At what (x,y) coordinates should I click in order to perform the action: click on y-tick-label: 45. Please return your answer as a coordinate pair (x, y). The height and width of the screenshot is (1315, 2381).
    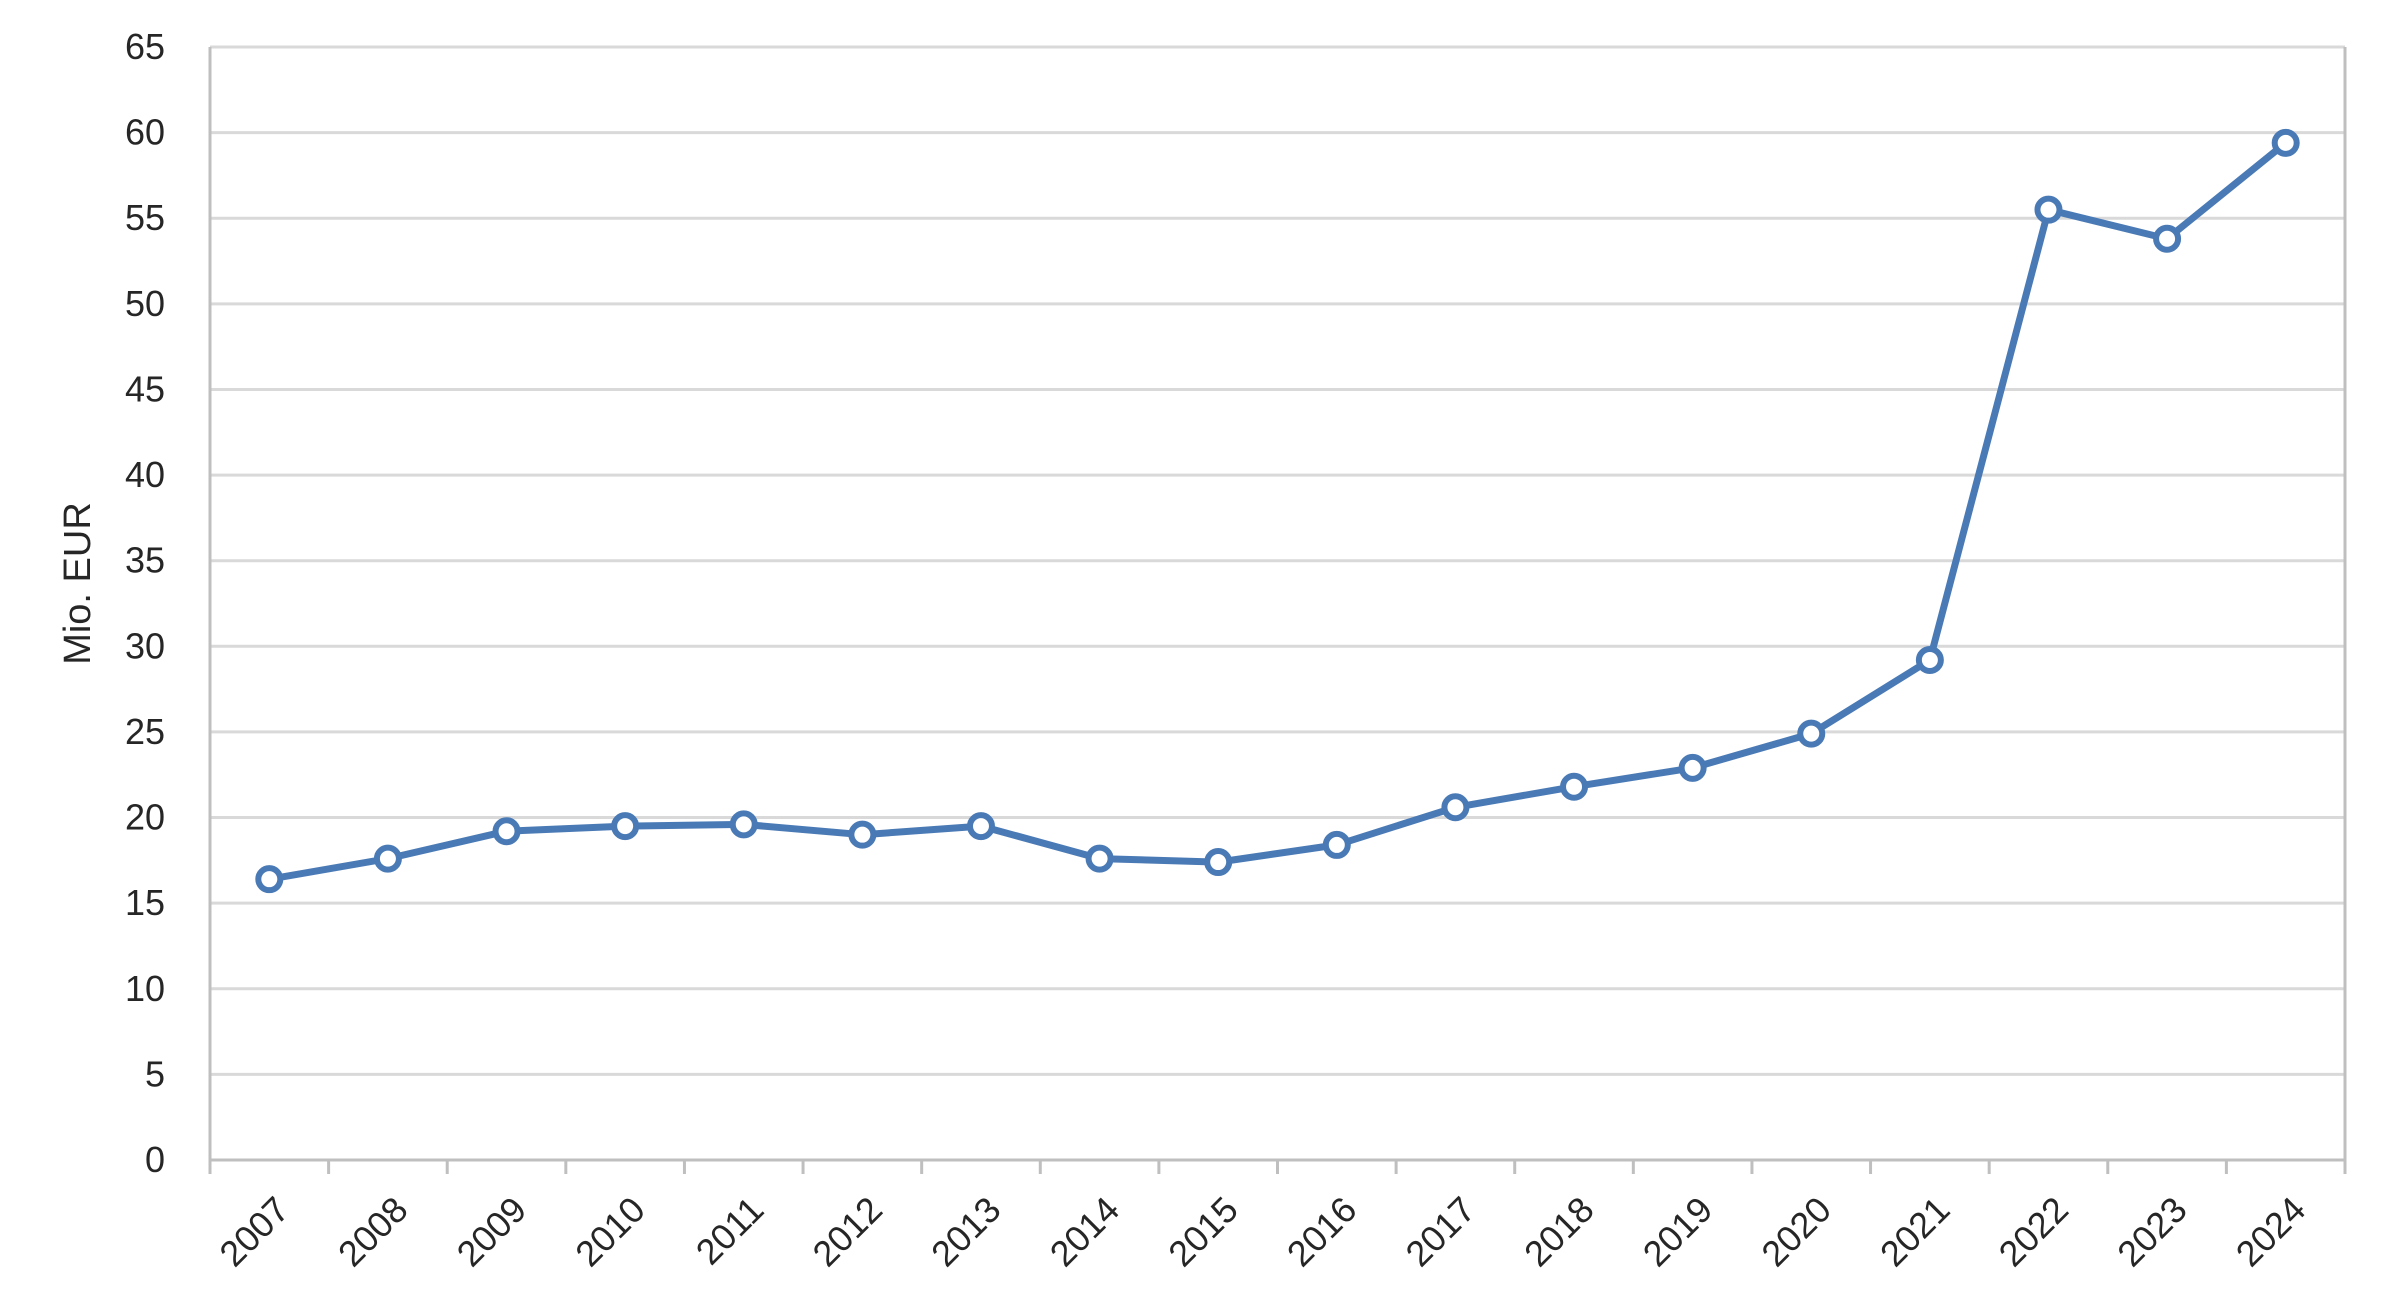
    Looking at the image, I should click on (145, 388).